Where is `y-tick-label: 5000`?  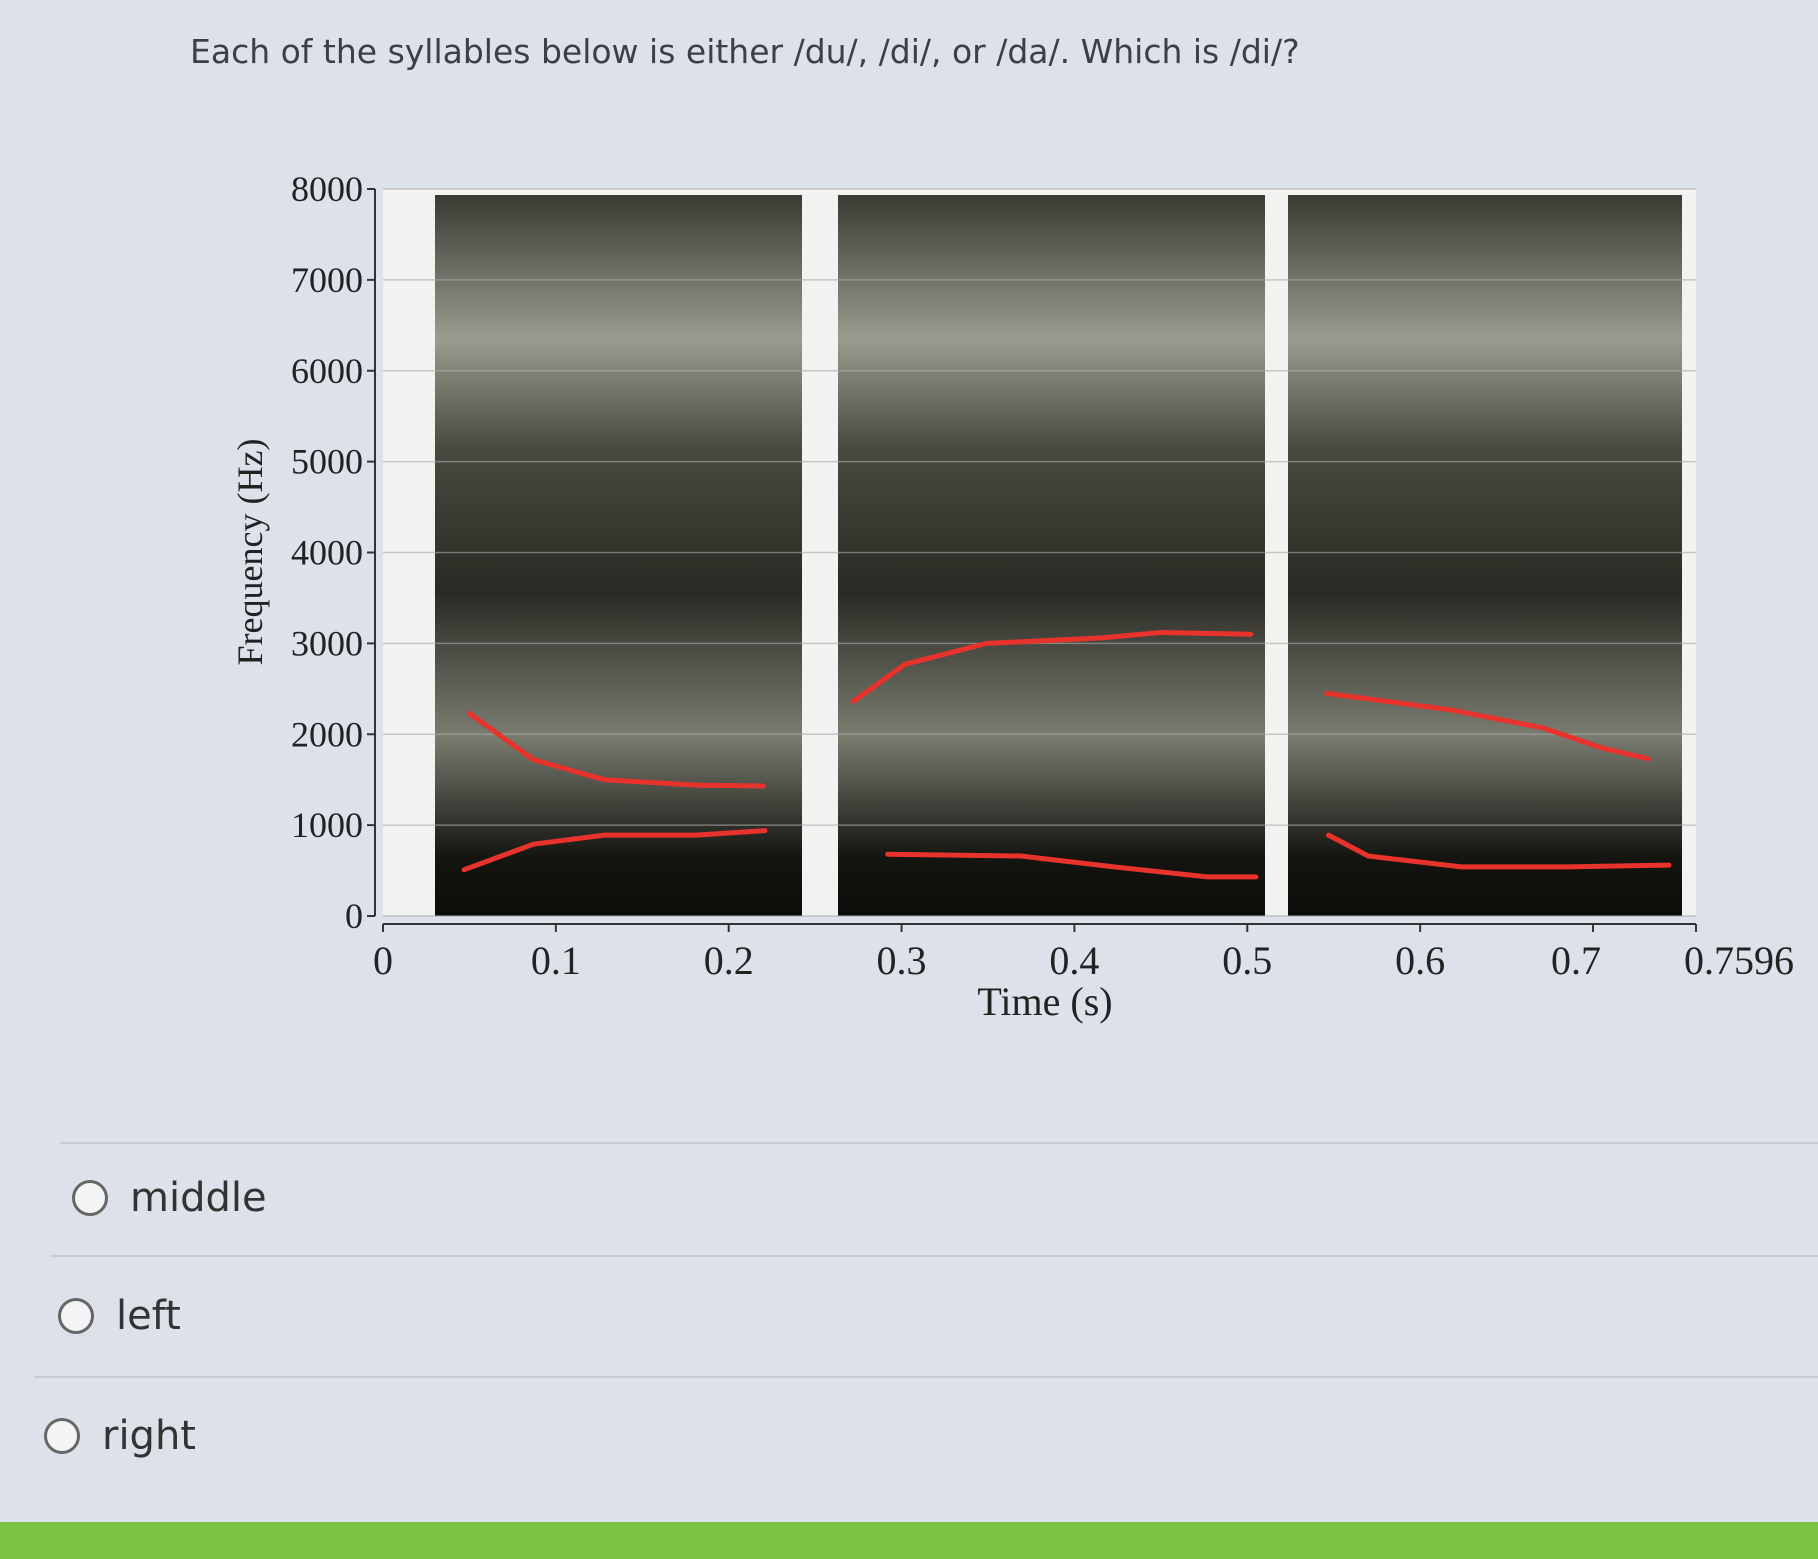
y-tick-label: 5000 is located at coordinates (327, 462).